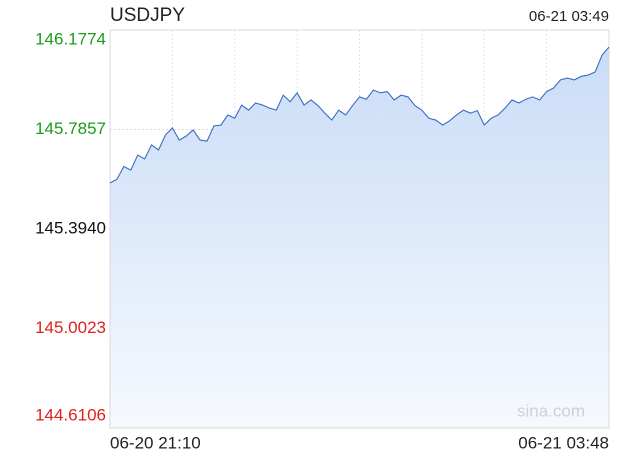  I want to click on y-tick-label: 145.0023, so click(70, 327).